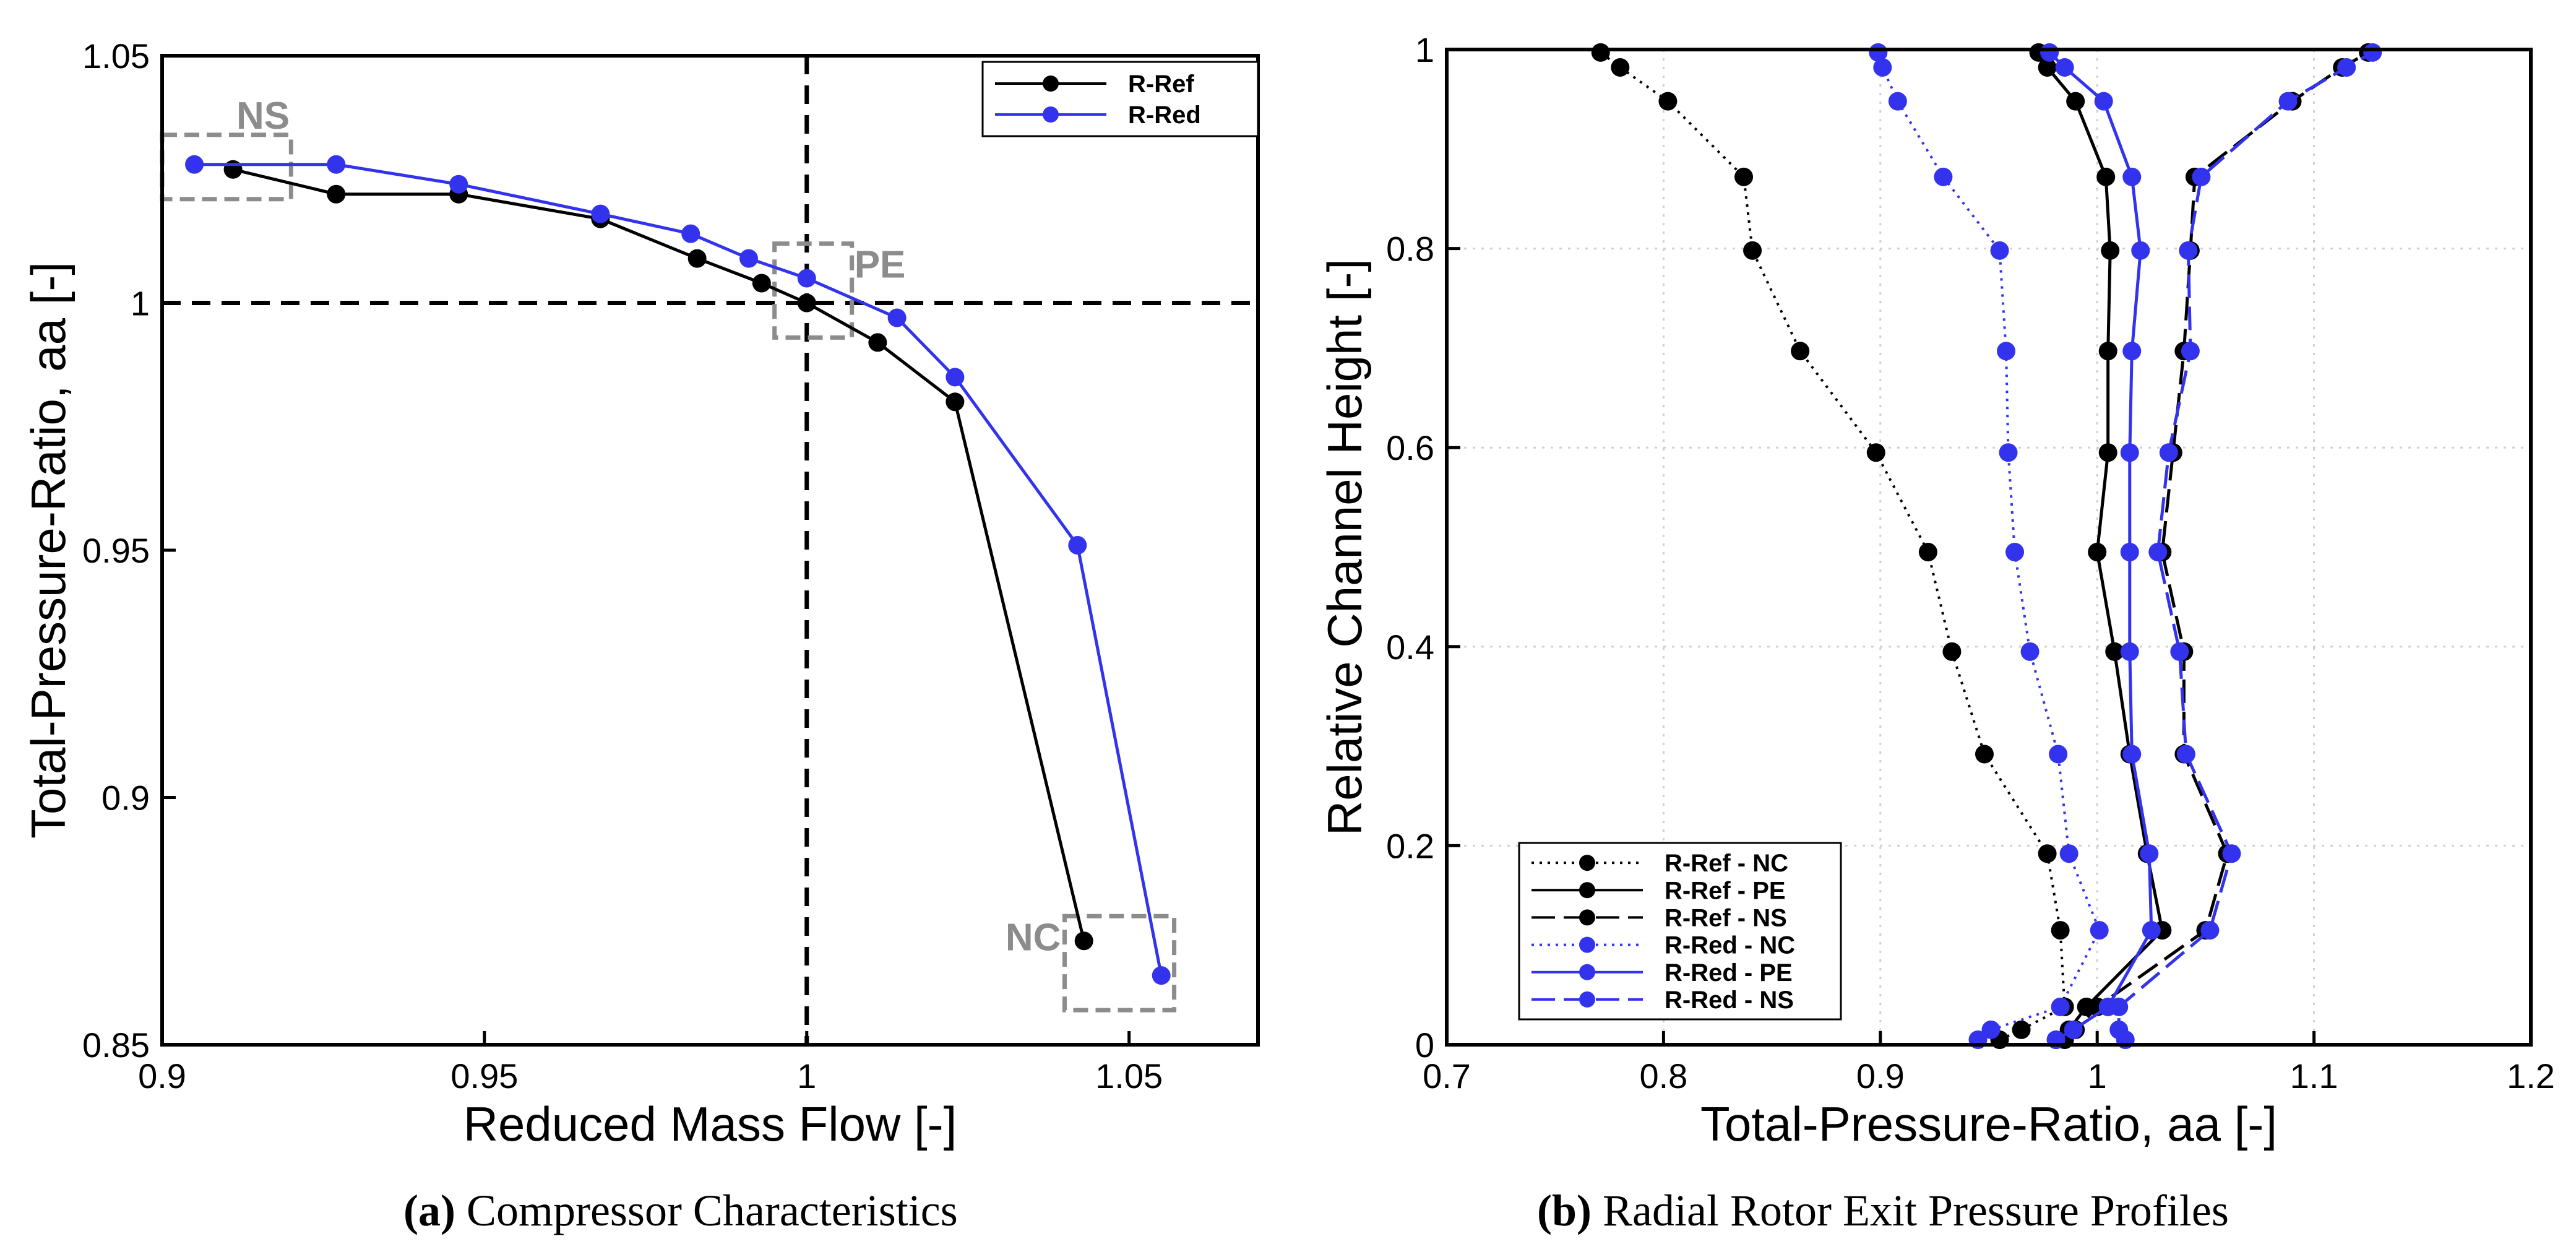 The width and height of the screenshot is (2576, 1257). Describe the element at coordinates (1129, 1075) in the screenshot. I see `x-tick-label-3: 1.05` at that location.